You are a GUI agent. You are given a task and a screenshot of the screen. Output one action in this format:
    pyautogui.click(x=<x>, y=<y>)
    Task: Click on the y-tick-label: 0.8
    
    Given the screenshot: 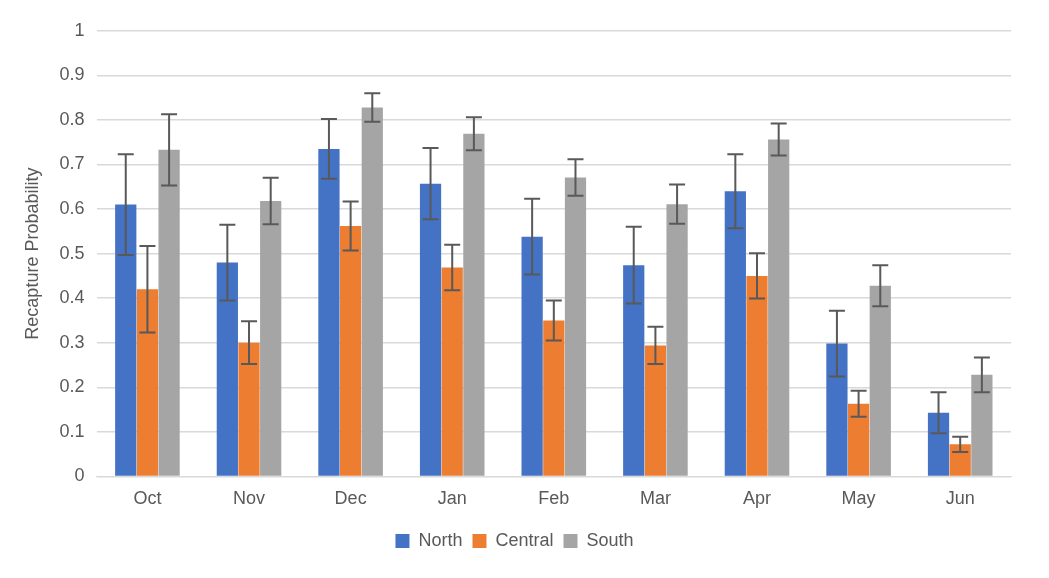 What is the action you would take?
    pyautogui.click(x=72, y=118)
    